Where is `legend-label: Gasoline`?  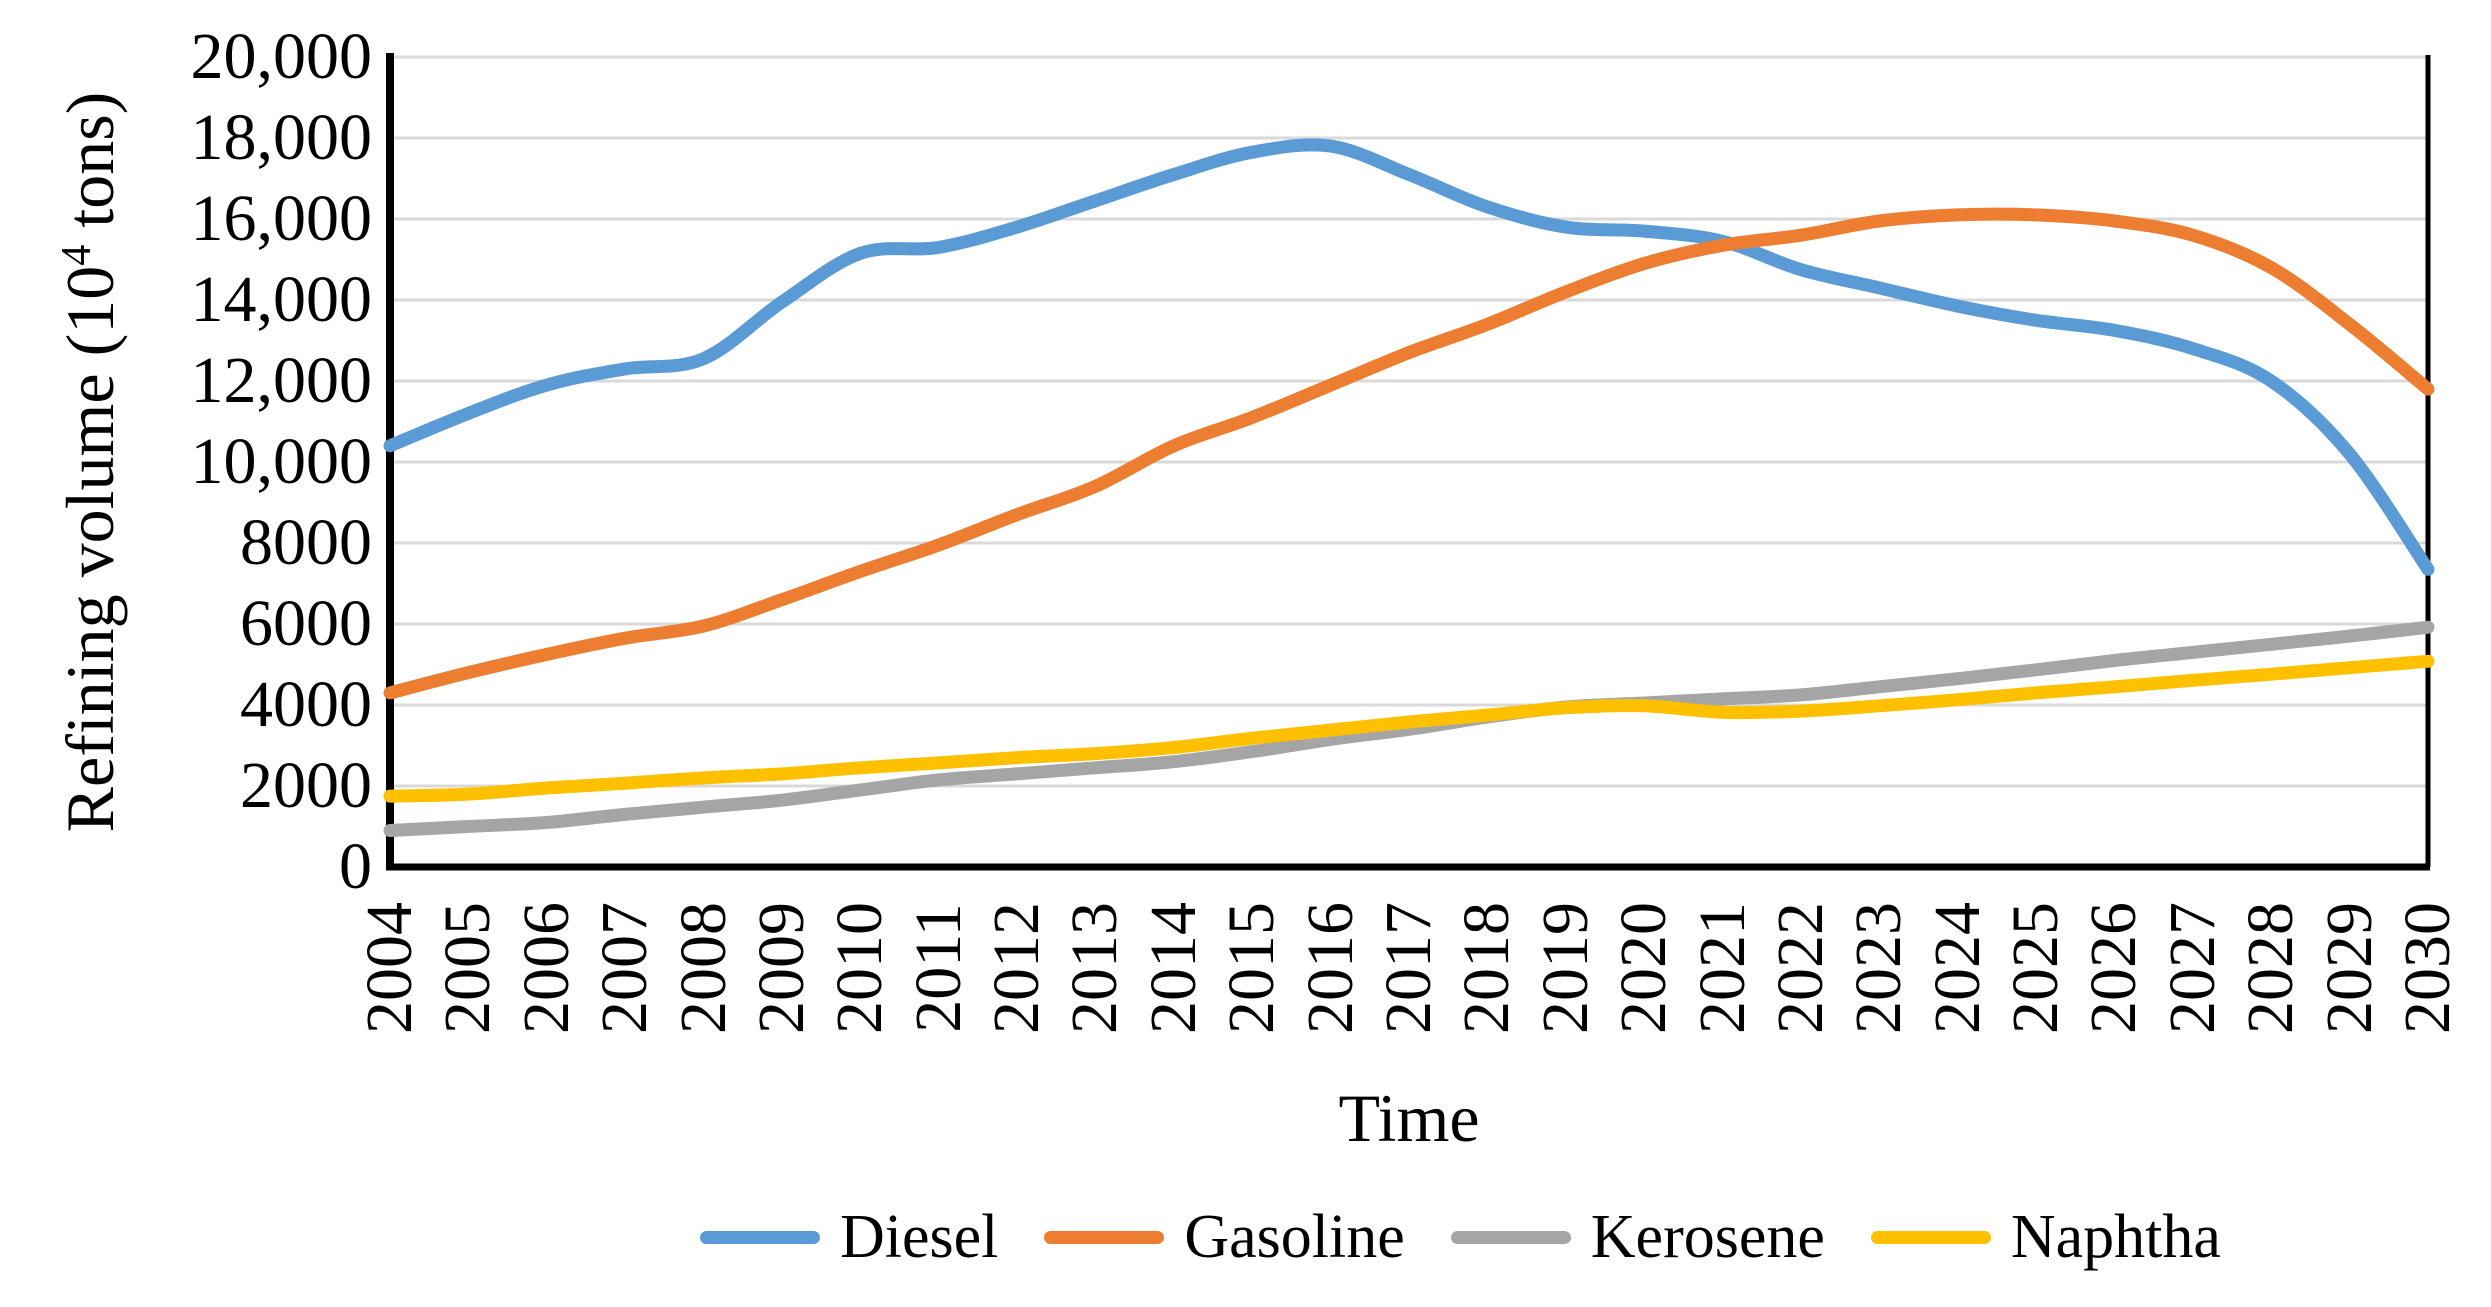
legend-label: Gasoline is located at coordinates (1294, 1237).